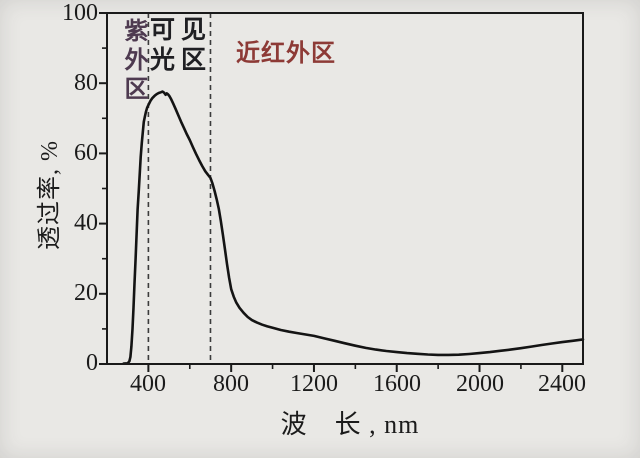  Describe the element at coordinates (181, 45) in the screenshot. I see `annotation-visible-region: 可见光区` at that location.